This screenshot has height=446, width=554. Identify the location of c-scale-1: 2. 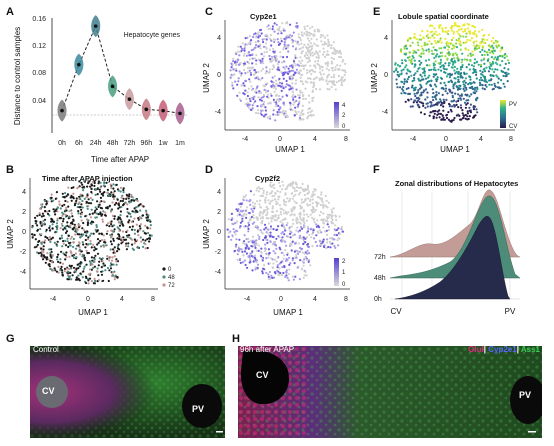
(344, 116).